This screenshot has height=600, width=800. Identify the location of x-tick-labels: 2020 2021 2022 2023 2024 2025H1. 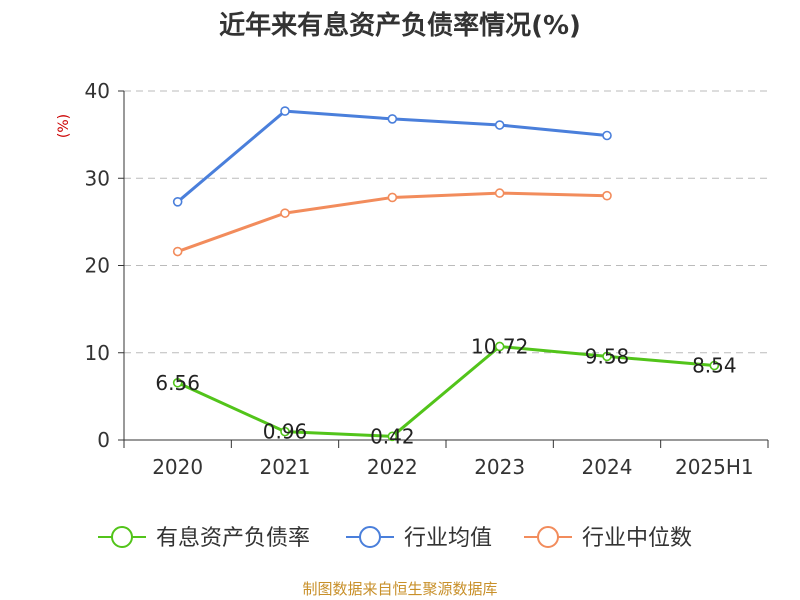
(452, 467).